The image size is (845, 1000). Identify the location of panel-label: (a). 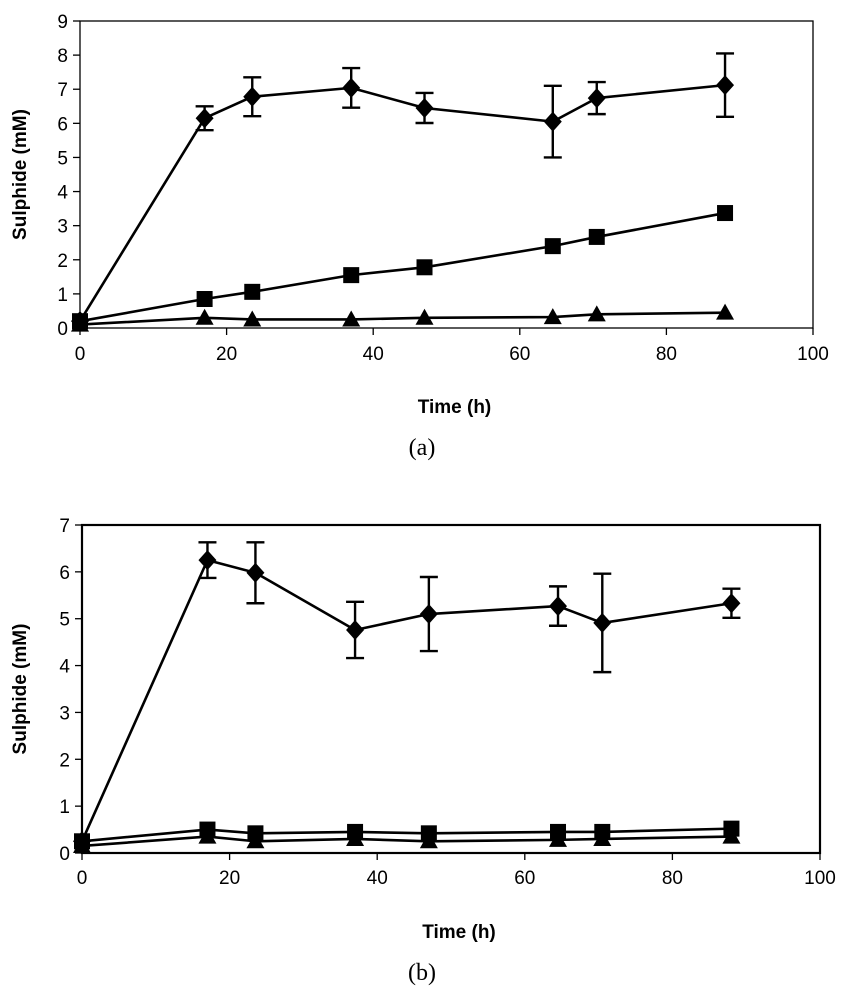
(422, 448).